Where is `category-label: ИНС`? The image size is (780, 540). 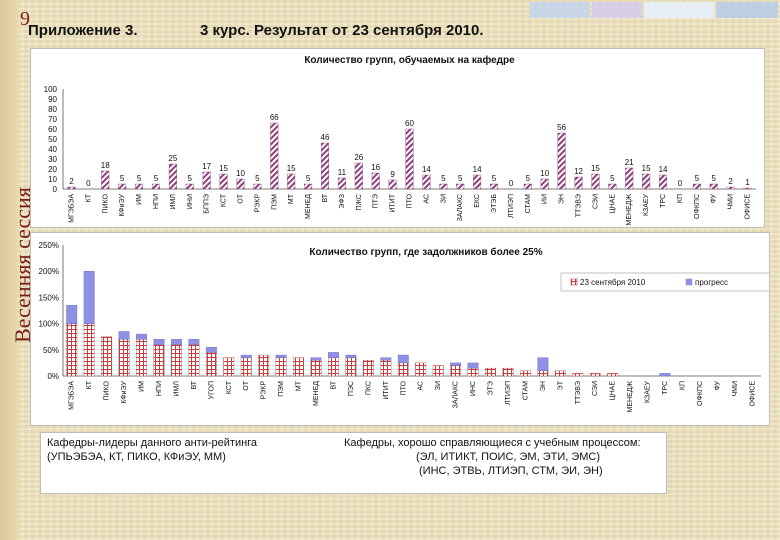 category-label: ИНС is located at coordinates (473, 388).